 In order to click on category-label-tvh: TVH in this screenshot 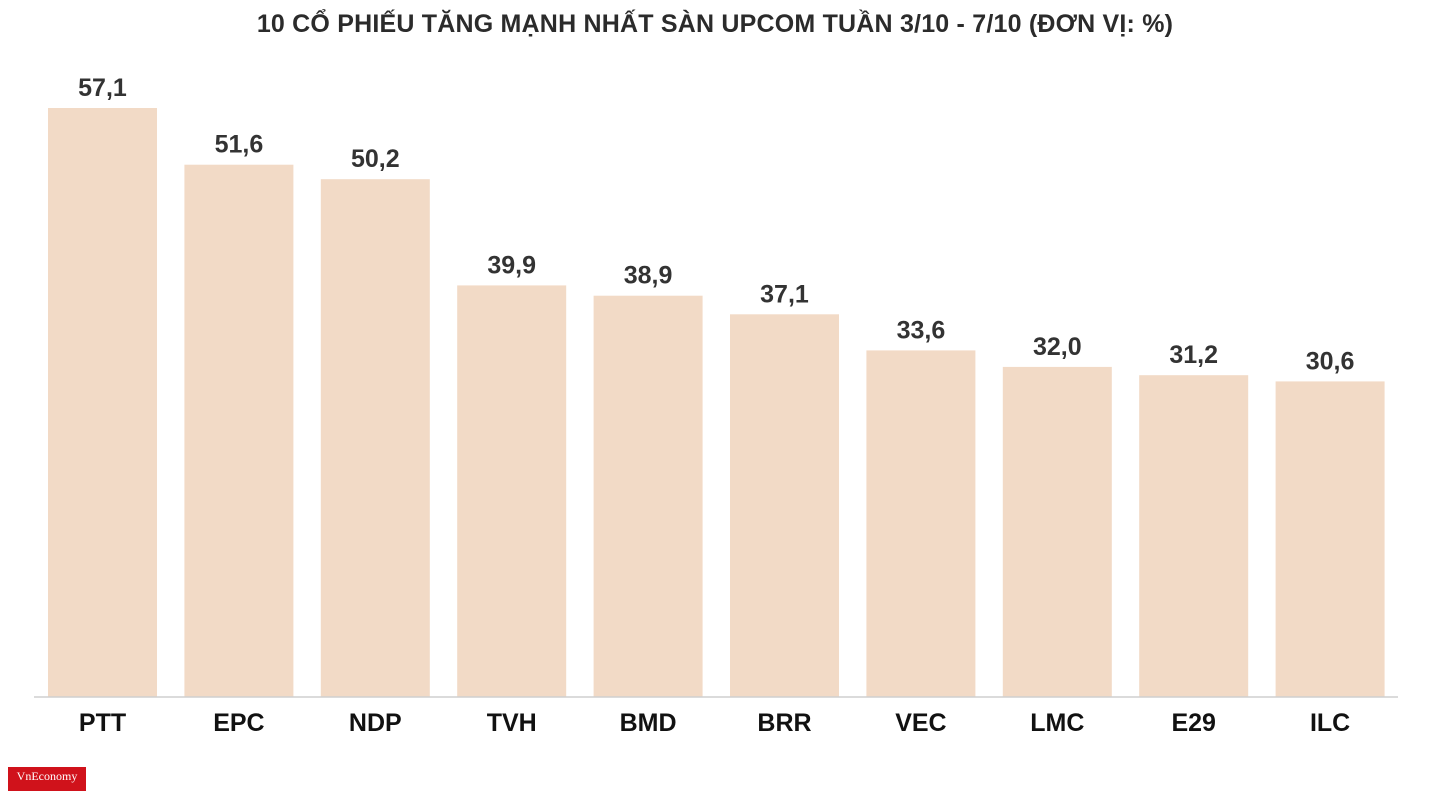, I will do `click(512, 723)`.